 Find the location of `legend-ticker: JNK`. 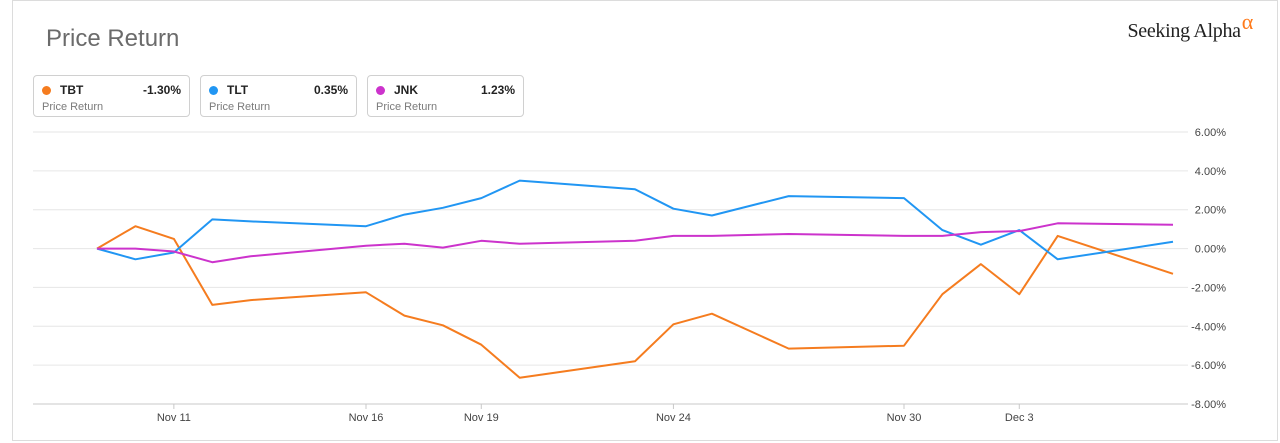

legend-ticker: JNK is located at coordinates (406, 90).